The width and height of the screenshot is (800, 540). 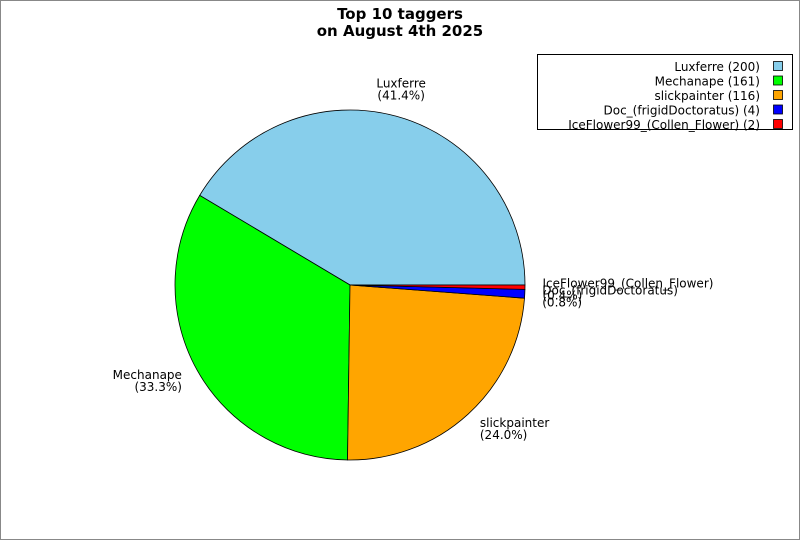 What do you see at coordinates (682, 111) in the screenshot?
I see `legend-label: Doc_(frigidDoctoratus) (4)` at bounding box center [682, 111].